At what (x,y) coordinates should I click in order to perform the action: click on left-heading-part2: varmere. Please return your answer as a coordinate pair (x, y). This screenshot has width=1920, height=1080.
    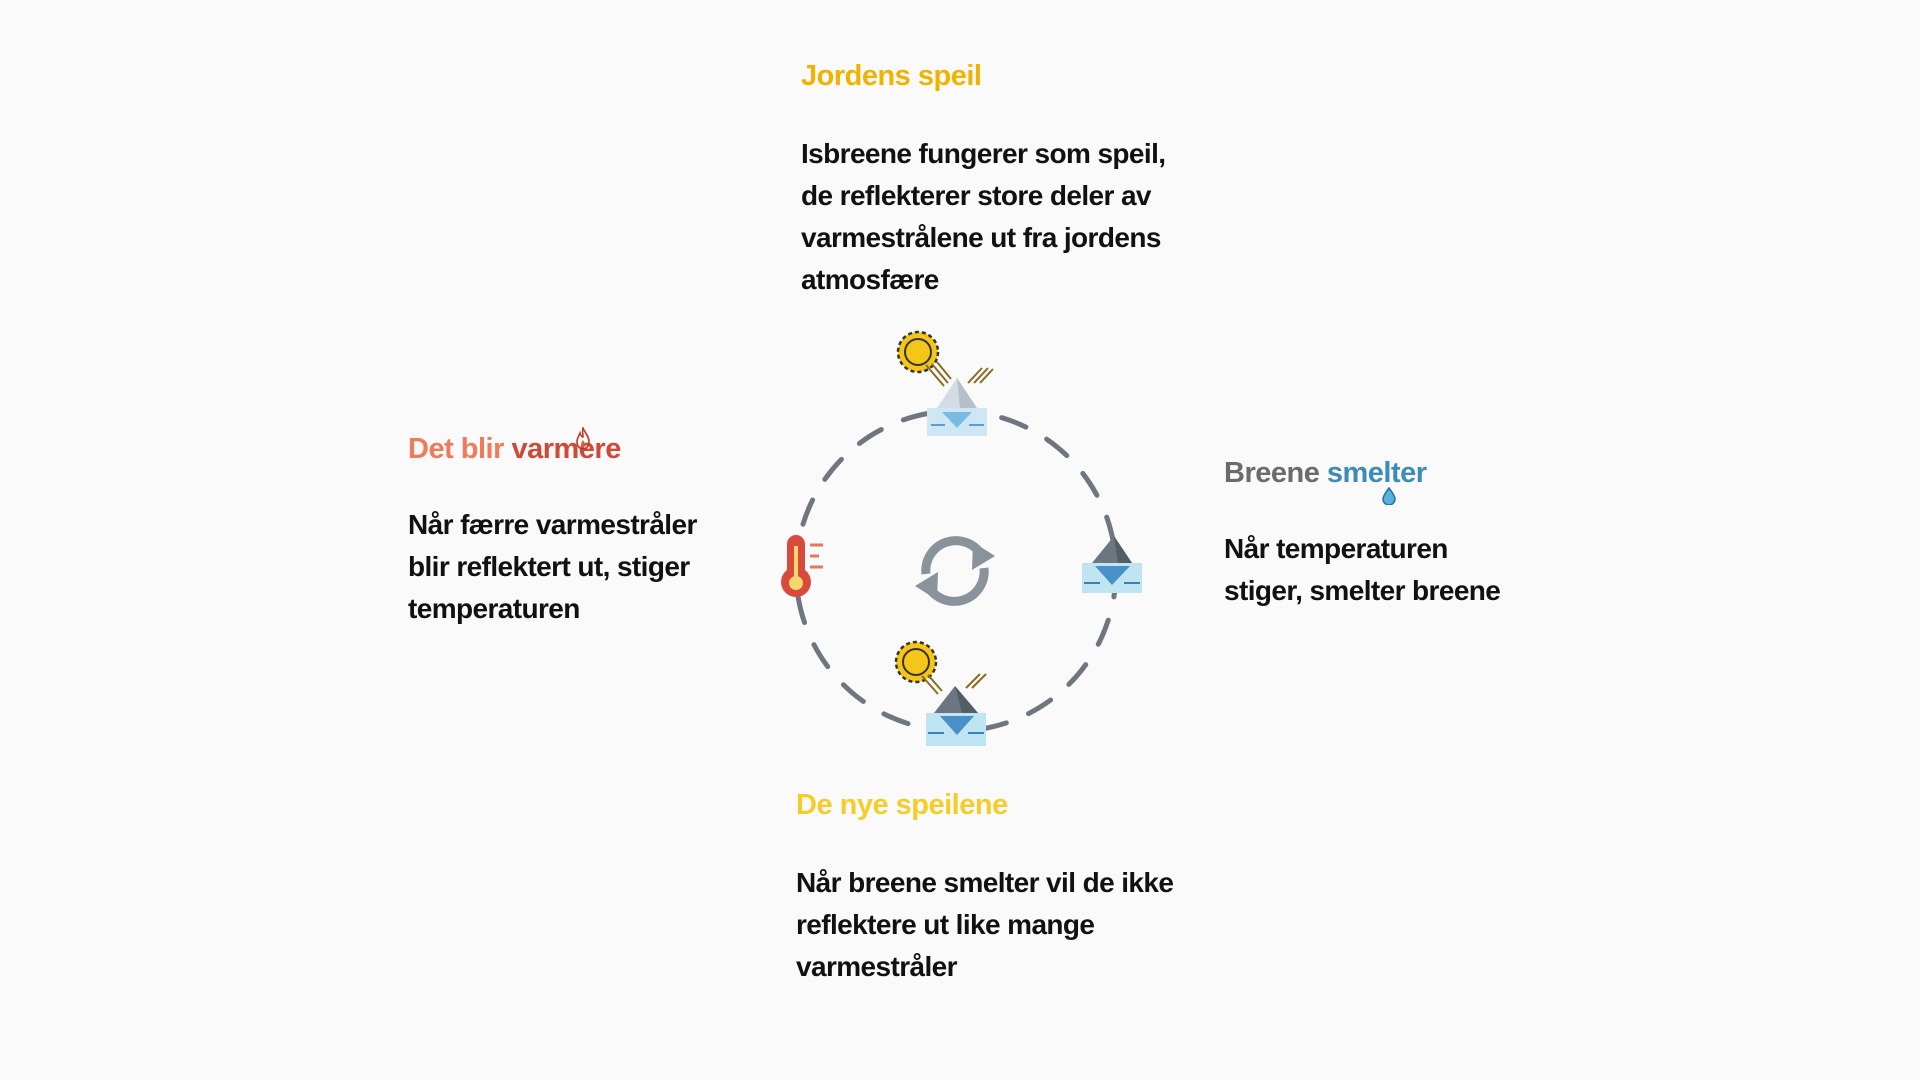
    Looking at the image, I should click on (566, 449).